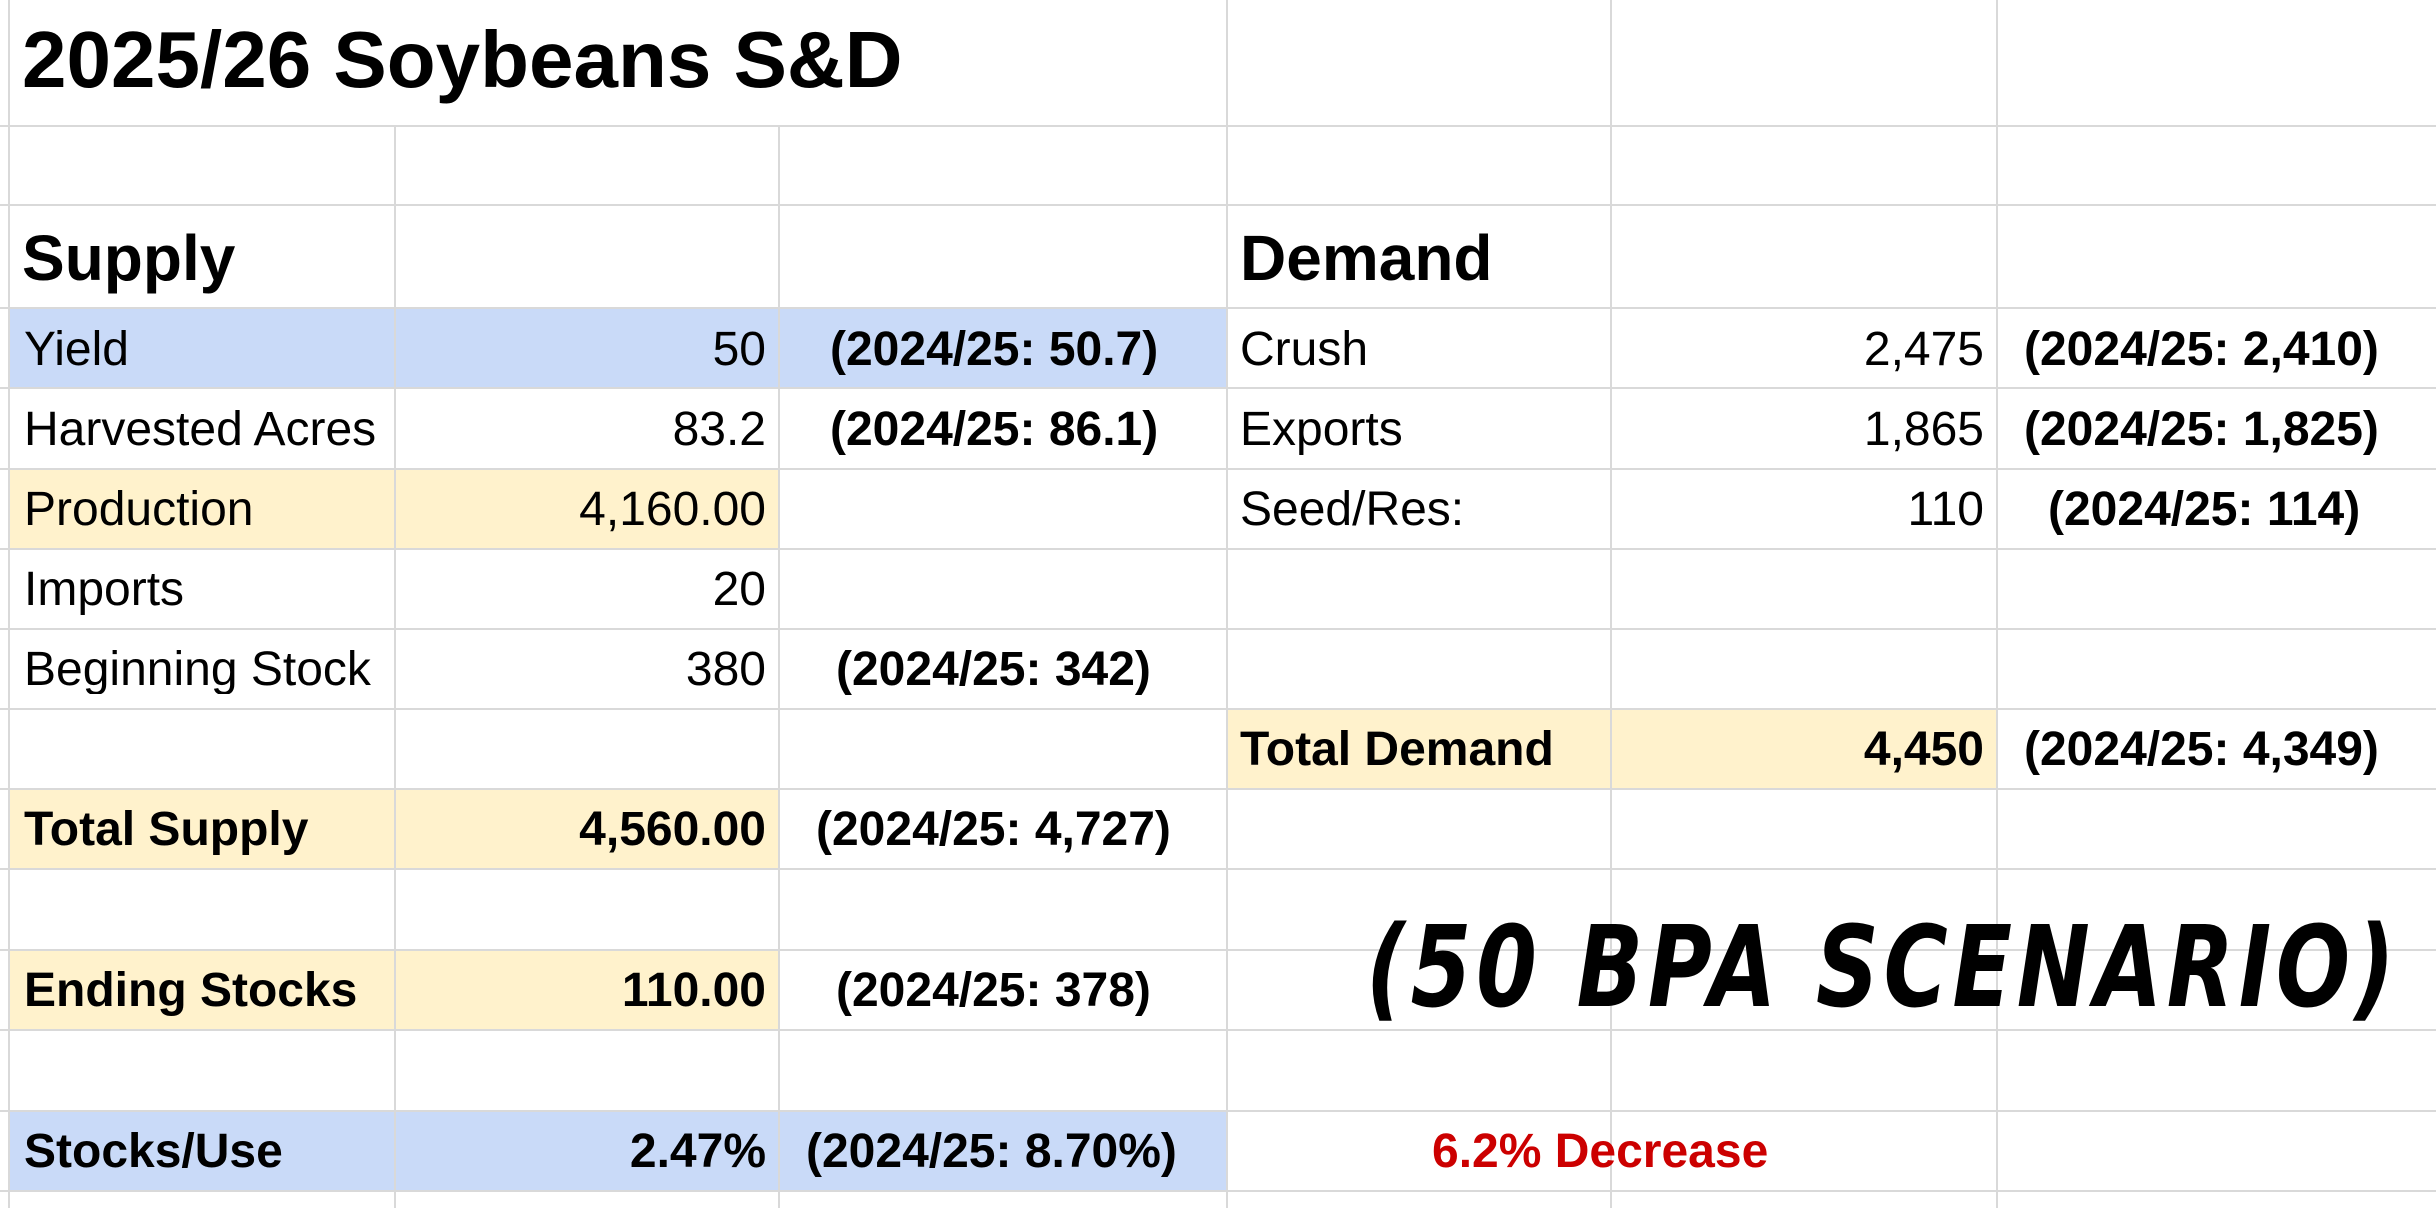  What do you see at coordinates (1366, 258) in the screenshot?
I see `demand-heading: Demand` at bounding box center [1366, 258].